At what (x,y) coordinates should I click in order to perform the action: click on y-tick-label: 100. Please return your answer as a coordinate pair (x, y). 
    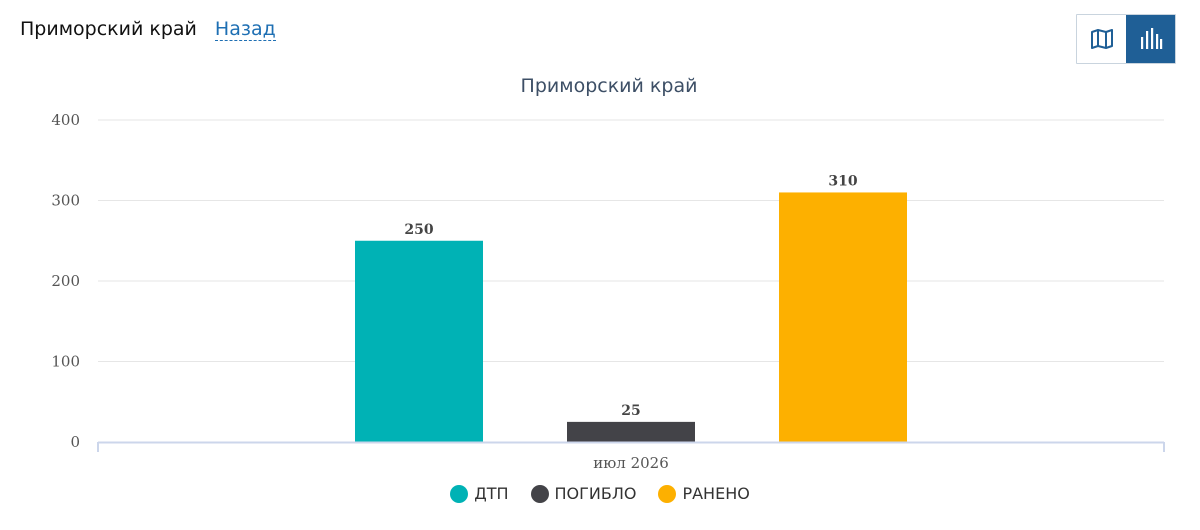
    Looking at the image, I should click on (65, 362).